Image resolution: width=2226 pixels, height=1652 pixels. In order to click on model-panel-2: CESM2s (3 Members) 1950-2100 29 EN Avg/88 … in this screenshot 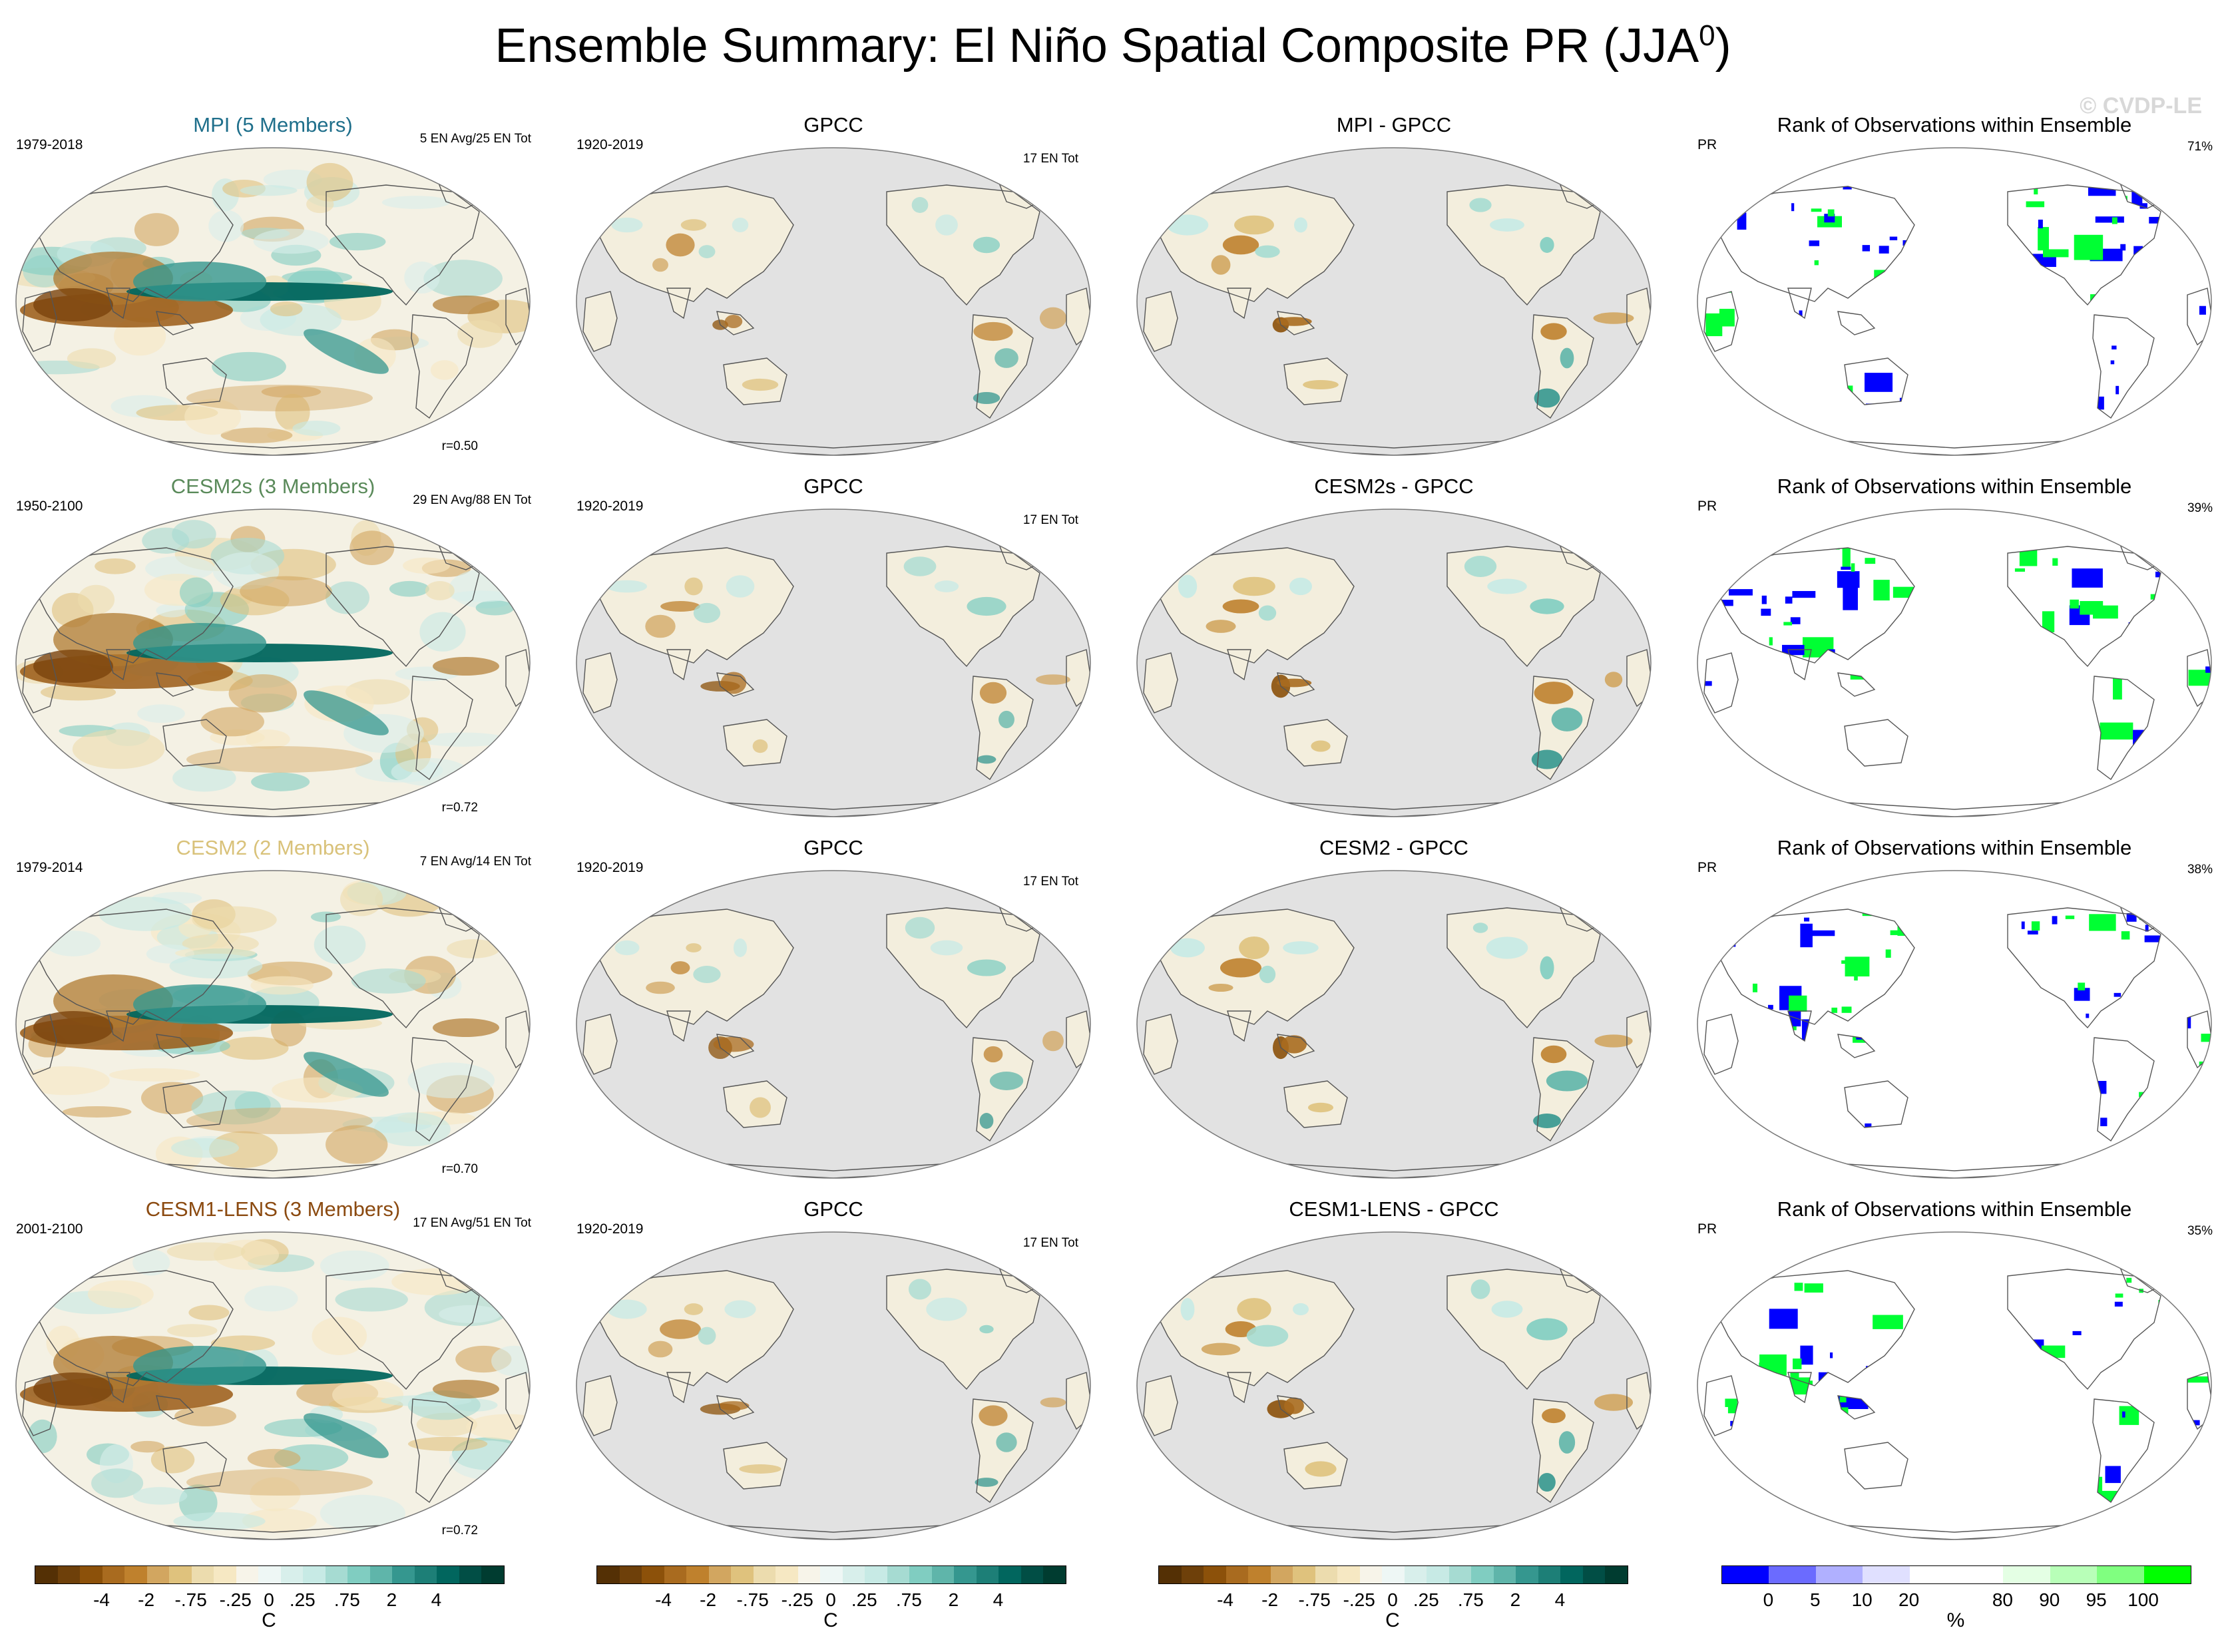, I will do `click(273, 653)`.